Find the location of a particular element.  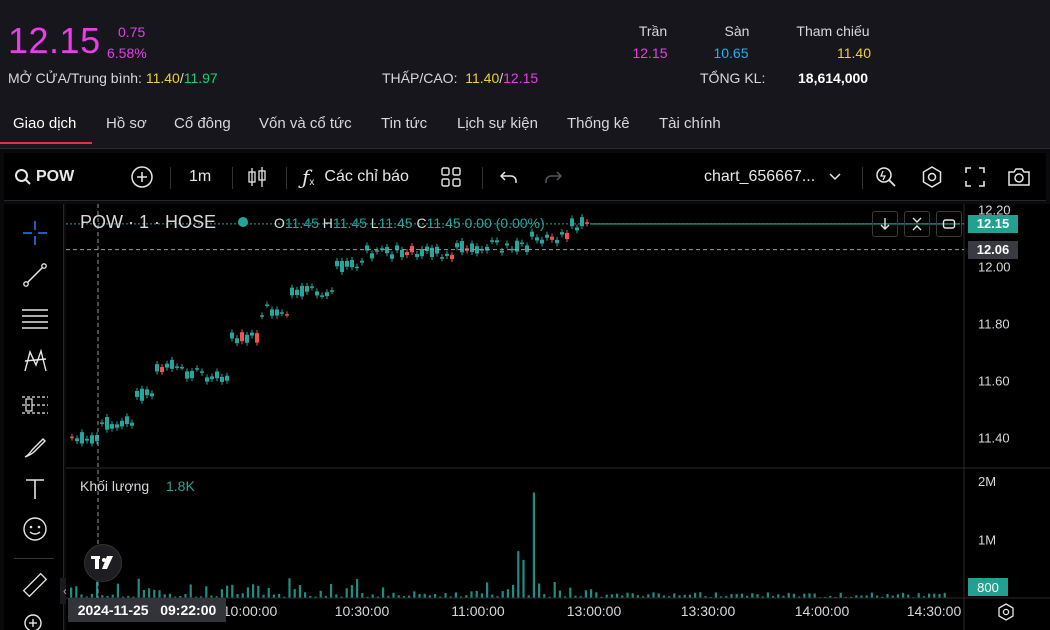

quick-search-button is located at coordinates (886, 177).